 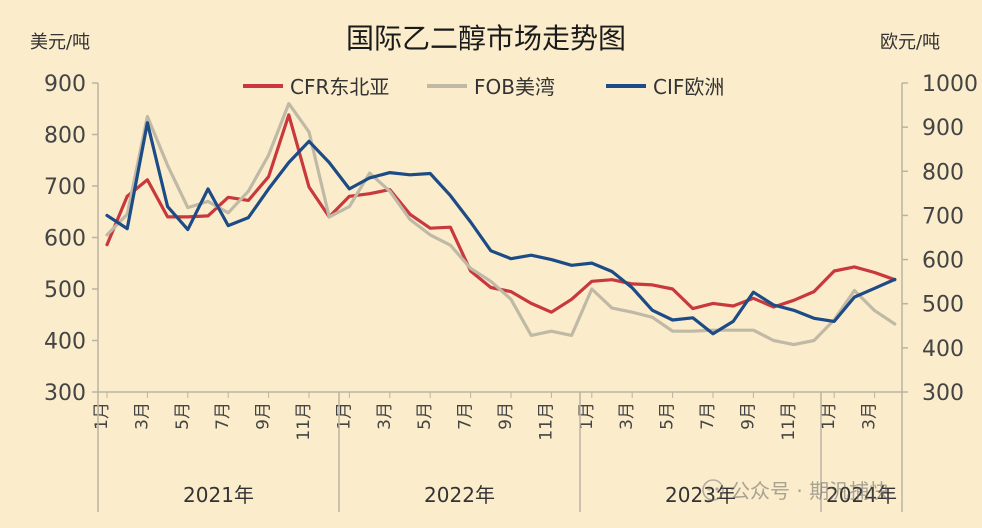 I want to click on chart-title: 国际乙二醇市场走势图, so click(x=486, y=38).